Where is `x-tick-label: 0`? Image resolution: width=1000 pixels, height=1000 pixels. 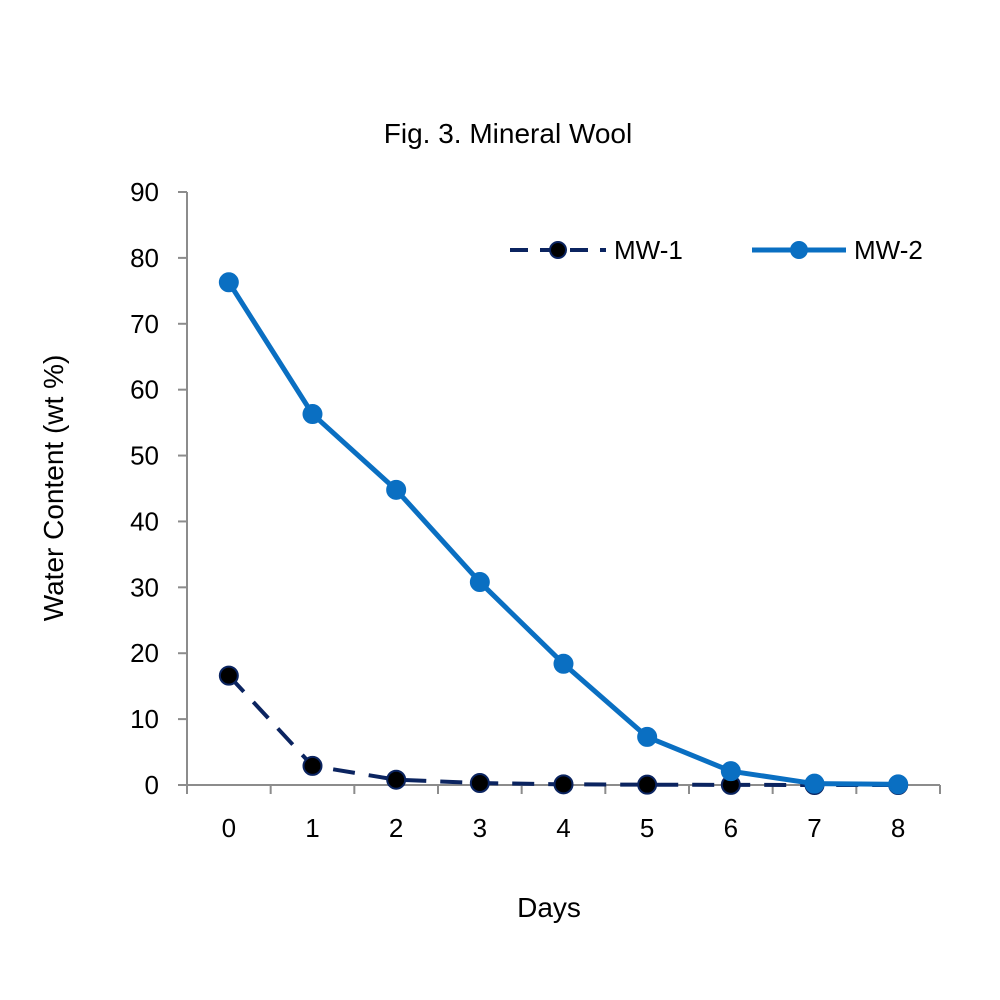
x-tick-label: 0 is located at coordinates (229, 828).